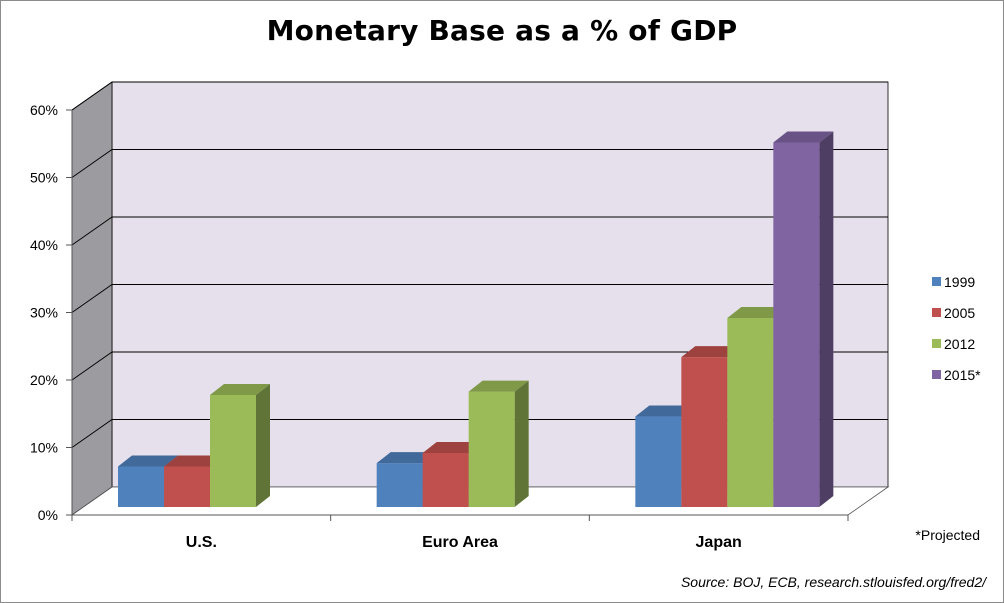  I want to click on y-tick-label: 60%, so click(44, 110).